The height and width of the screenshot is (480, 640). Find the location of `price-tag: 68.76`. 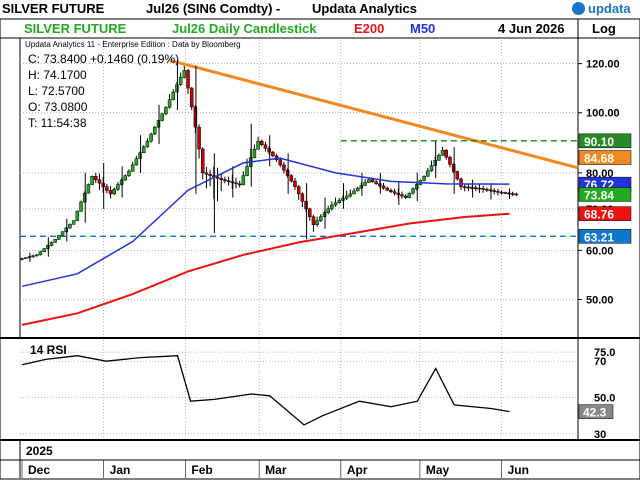

price-tag: 68.76 is located at coordinates (605, 214).